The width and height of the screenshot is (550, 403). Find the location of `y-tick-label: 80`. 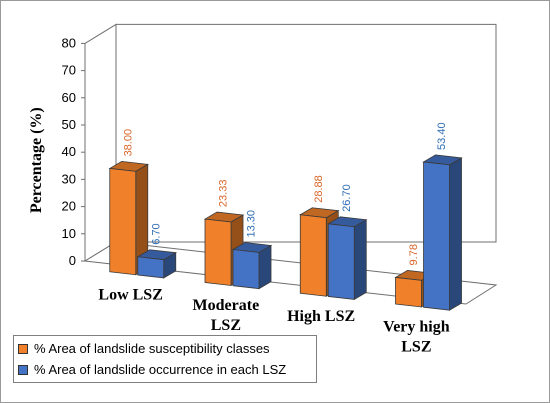

y-tick-label: 80 is located at coordinates (69, 42).